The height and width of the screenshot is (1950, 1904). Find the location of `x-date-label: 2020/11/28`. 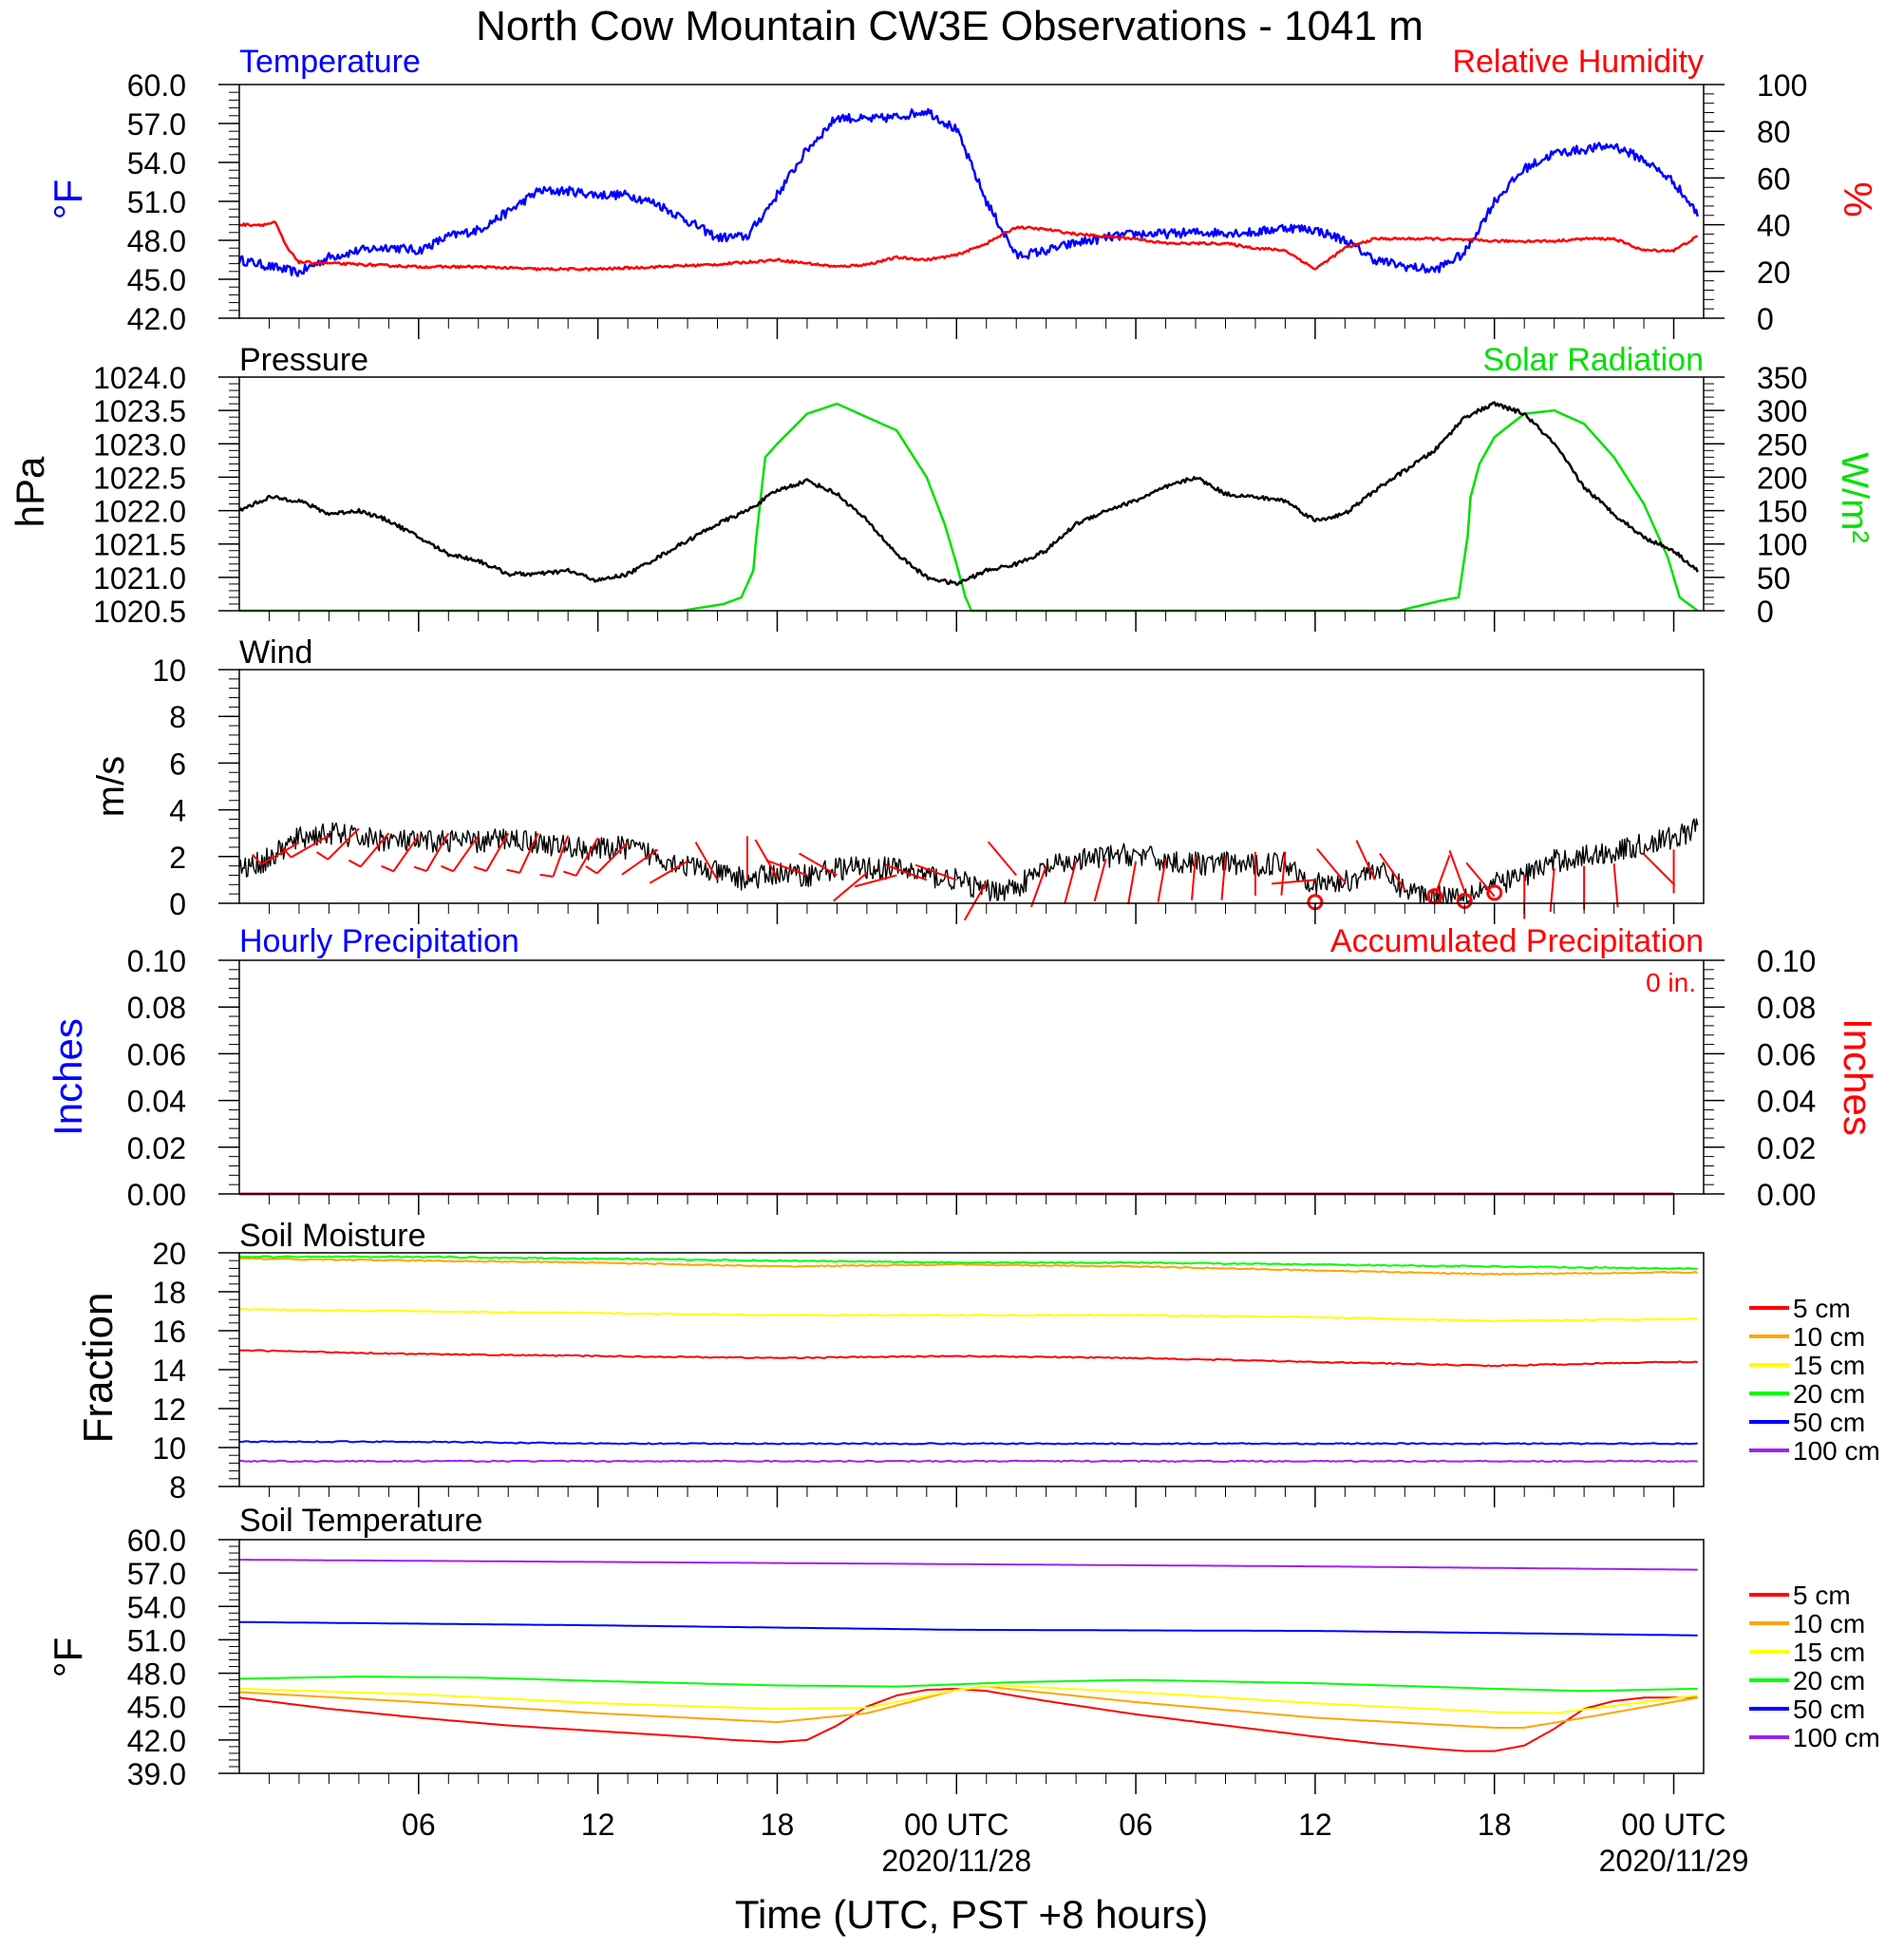

x-date-label: 2020/11/28 is located at coordinates (956, 1861).